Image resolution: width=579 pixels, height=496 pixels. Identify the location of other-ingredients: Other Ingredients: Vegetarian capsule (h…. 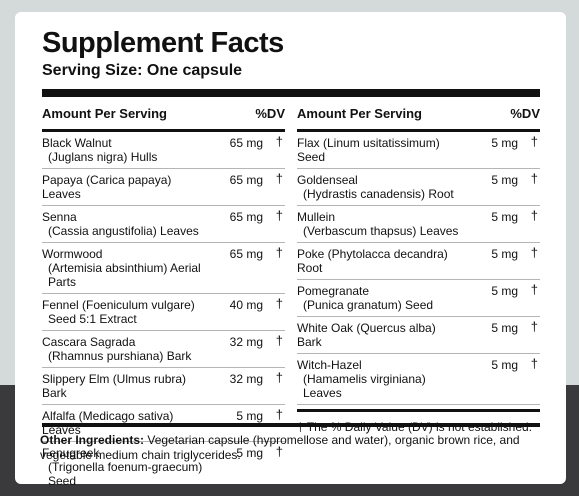
(290, 448).